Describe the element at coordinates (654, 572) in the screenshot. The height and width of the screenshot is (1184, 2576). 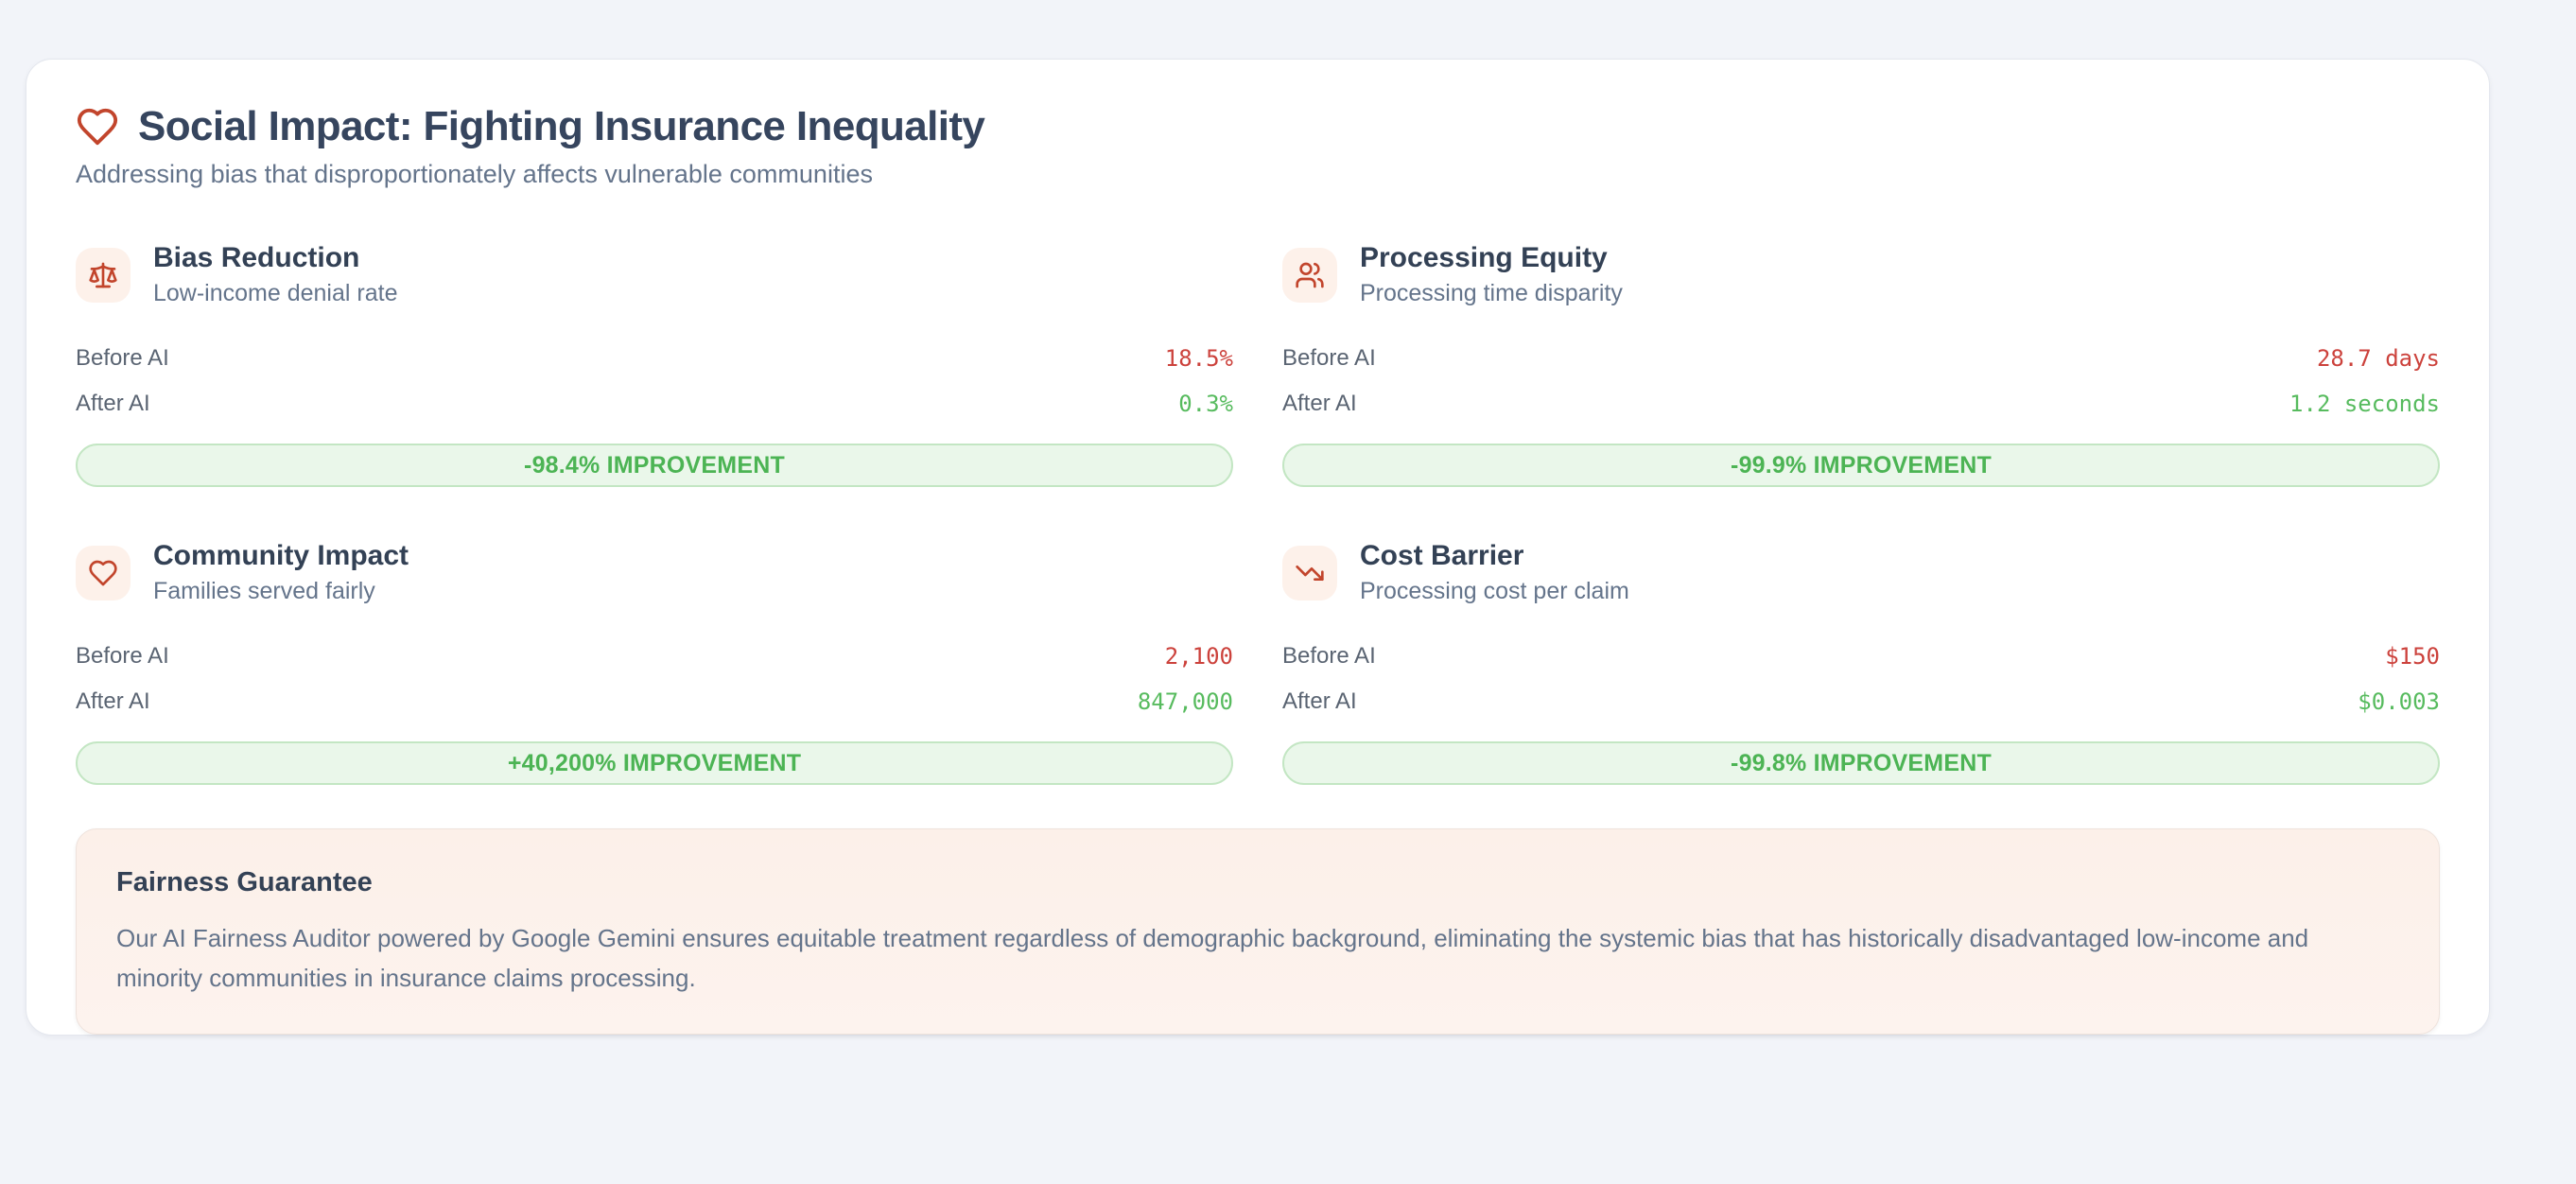
I see `metric-header: Community Impact Families served fairly` at that location.